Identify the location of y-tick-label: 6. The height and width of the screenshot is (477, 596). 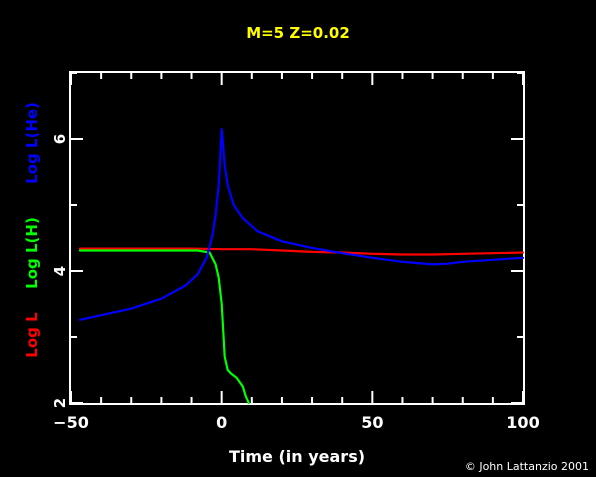
(60, 139).